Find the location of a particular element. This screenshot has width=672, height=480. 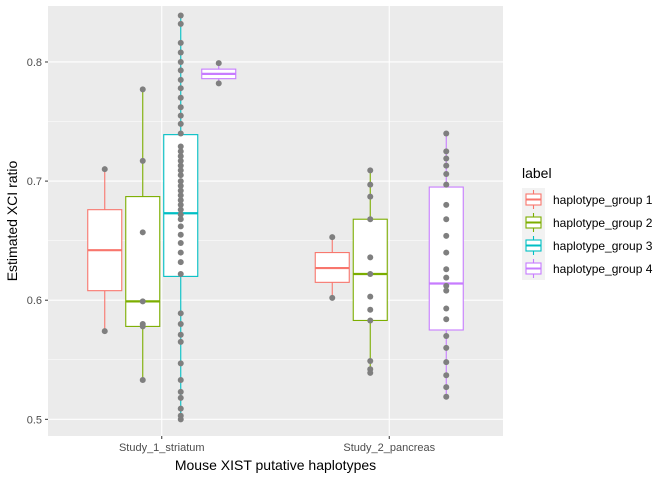

legend-title: label is located at coordinates (537, 173).